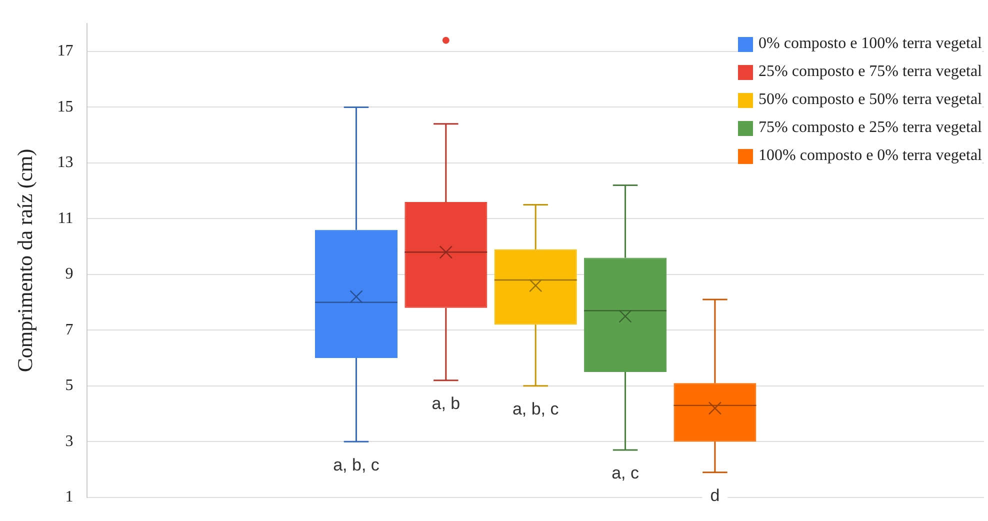  Describe the element at coordinates (69, 329) in the screenshot. I see `y-tick-label: 7` at that location.